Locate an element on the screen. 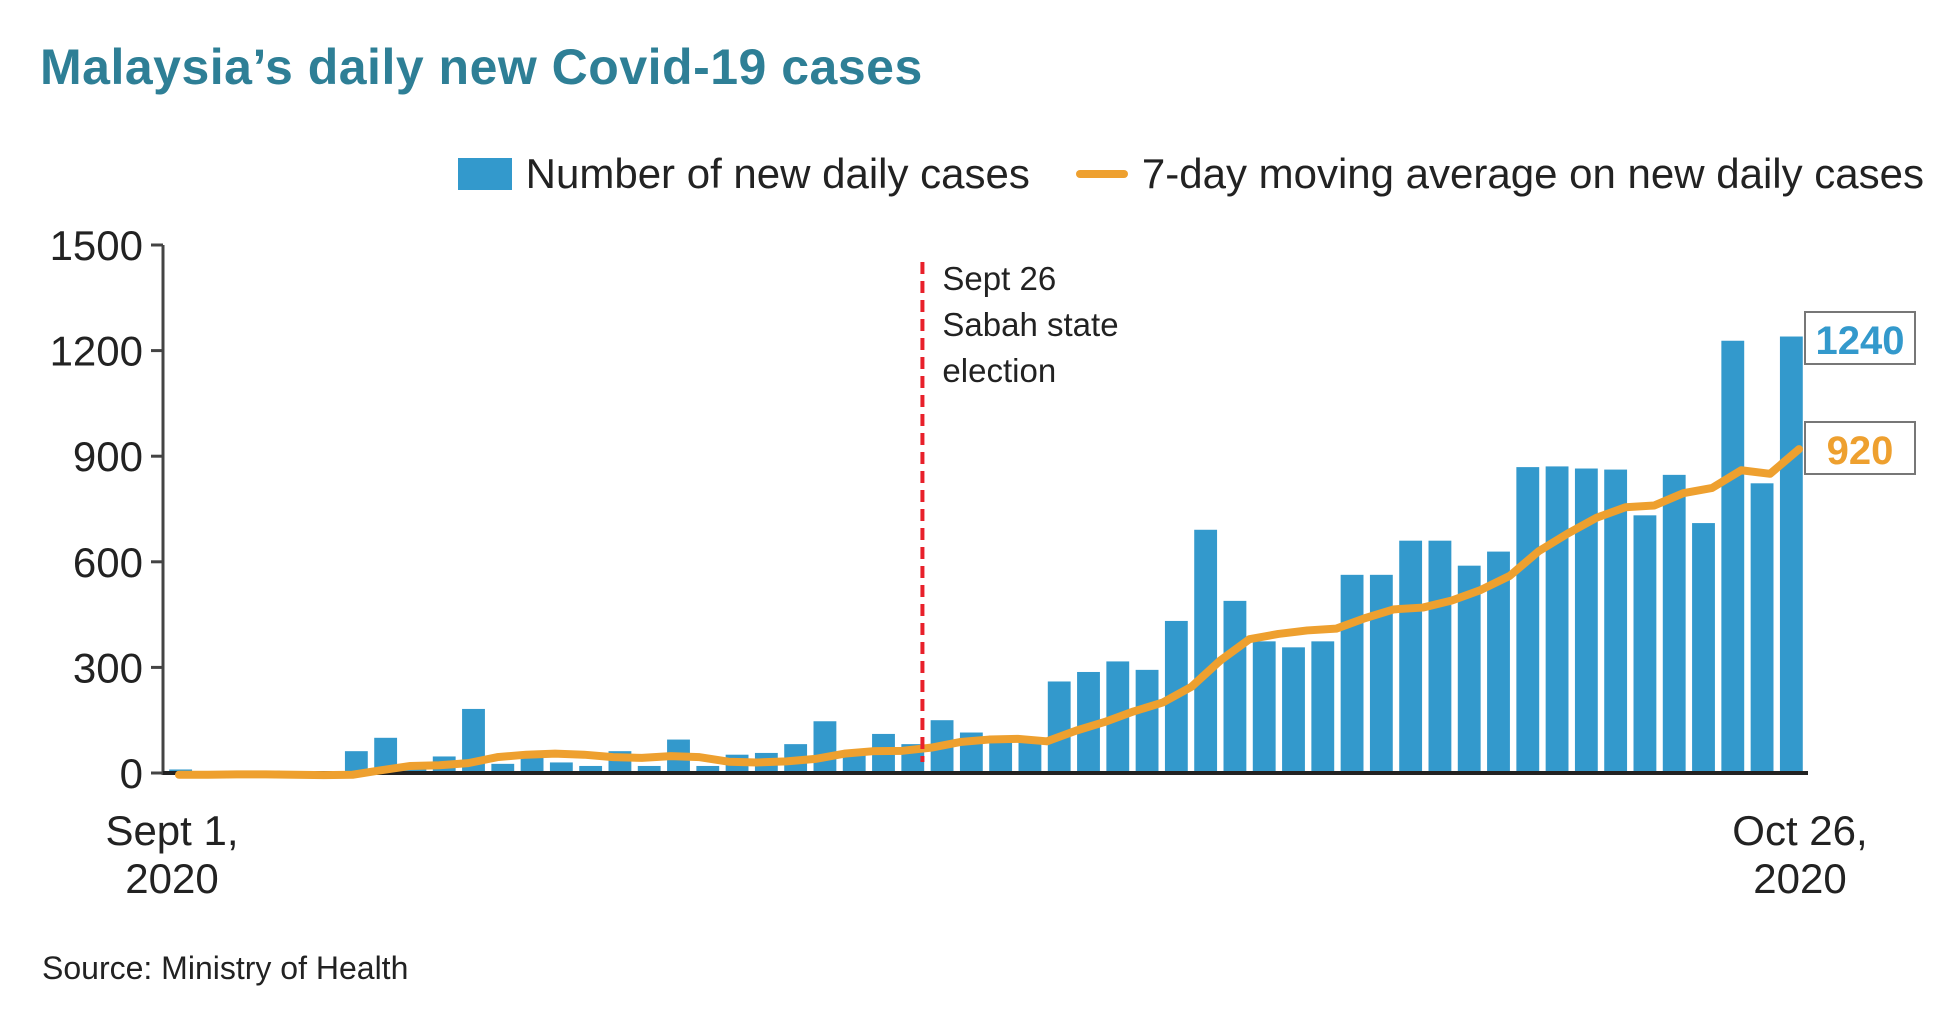 This screenshot has height=1010, width=1954. legend-bar-swatch is located at coordinates (484, 174).